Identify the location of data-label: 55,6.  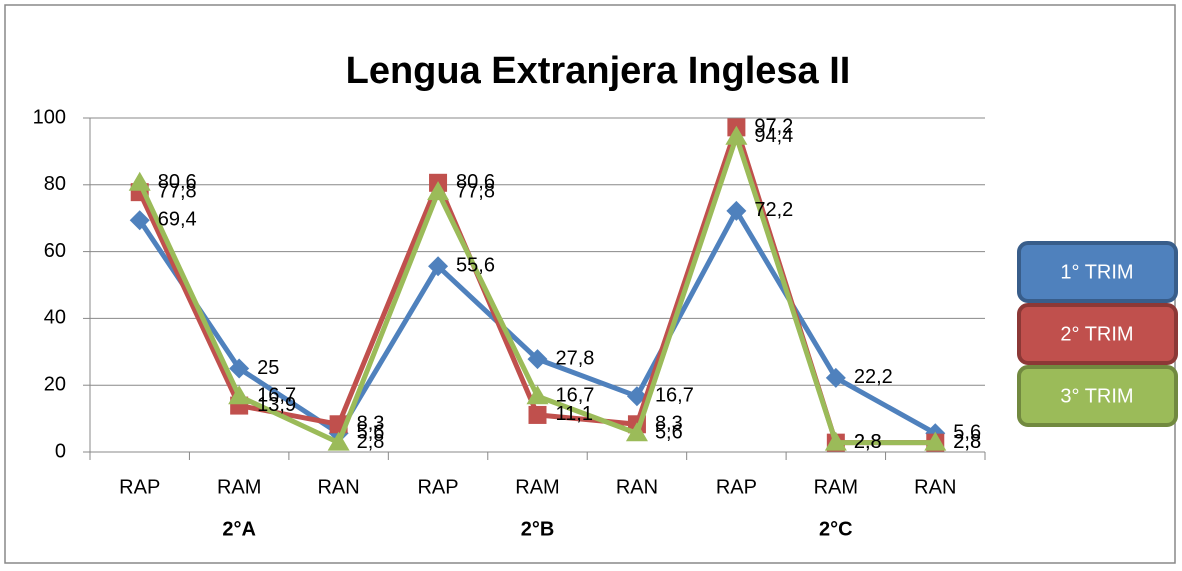
(475, 266).